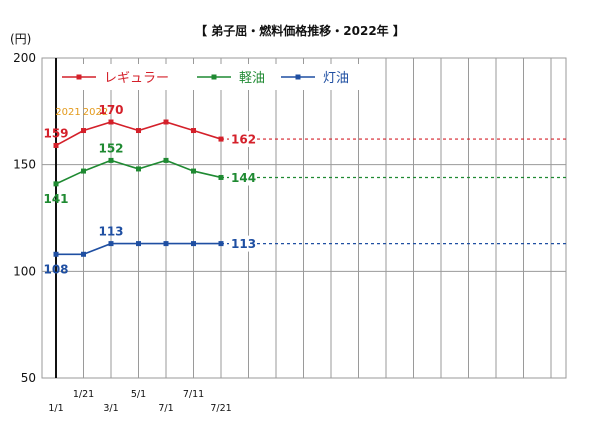 This screenshot has width=600, height=424. I want to click on data-label: 113, so click(110, 232).